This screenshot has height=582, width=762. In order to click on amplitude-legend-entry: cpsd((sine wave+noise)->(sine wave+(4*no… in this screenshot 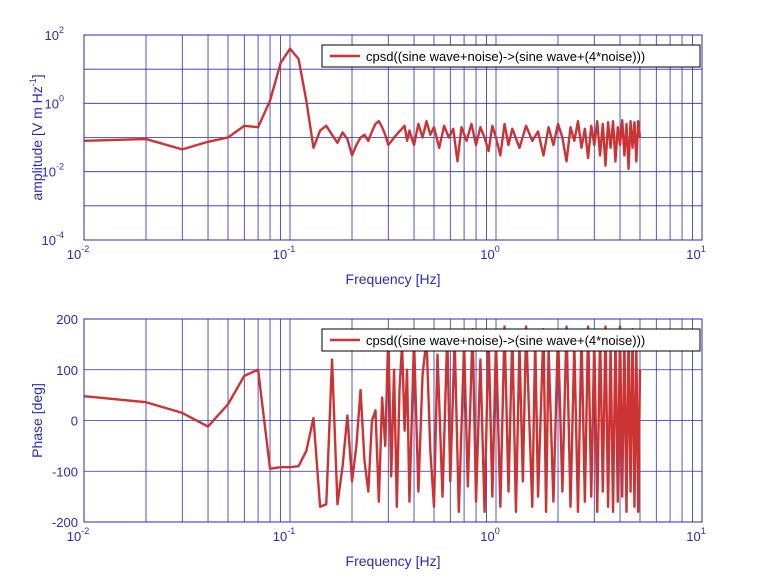, I will do `click(505, 56)`.